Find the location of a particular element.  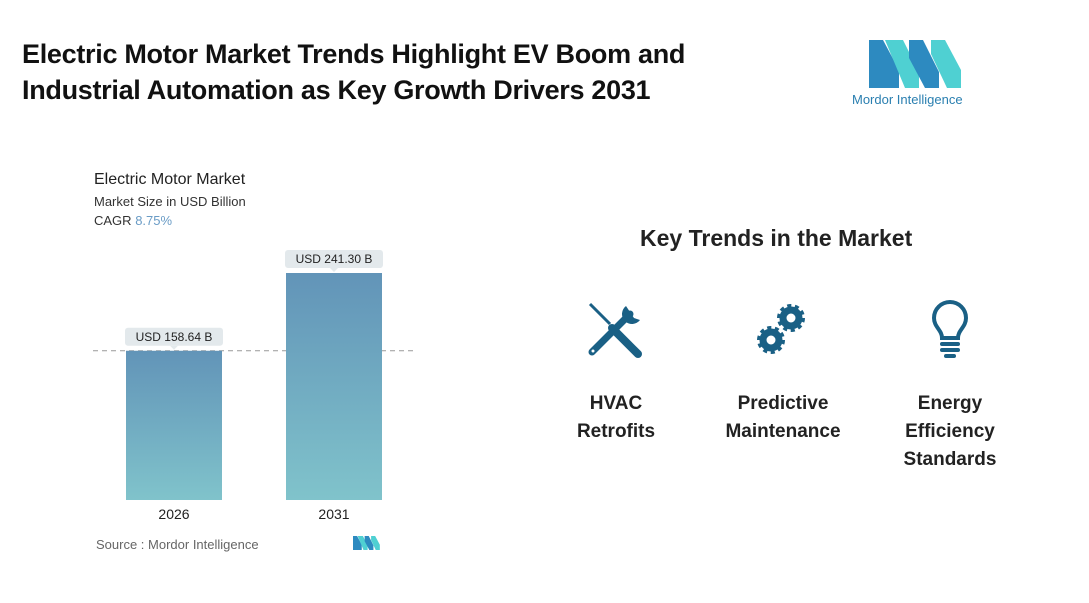

gears-icon is located at coordinates (781, 329).